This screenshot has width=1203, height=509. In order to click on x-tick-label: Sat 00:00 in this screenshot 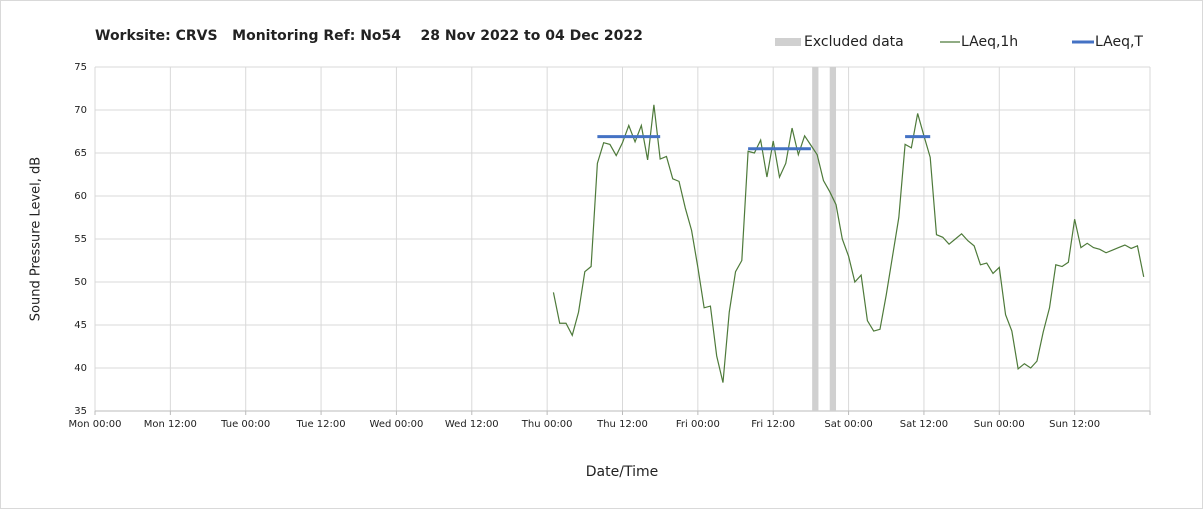, I will do `click(848, 424)`.